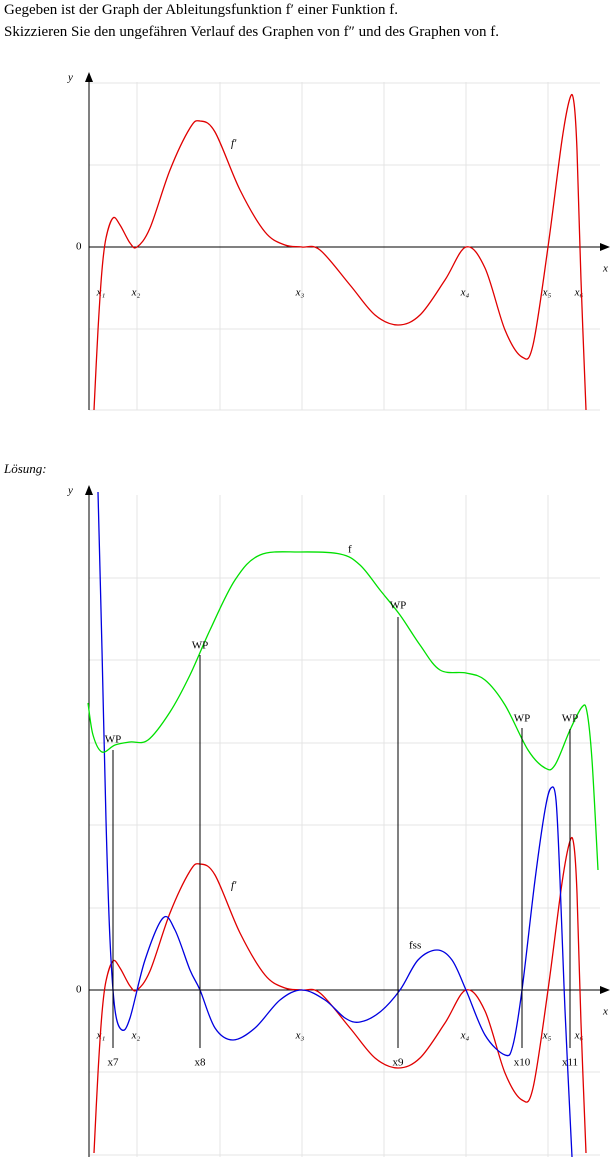  I want to click on curve-label: fss, so click(415, 946).